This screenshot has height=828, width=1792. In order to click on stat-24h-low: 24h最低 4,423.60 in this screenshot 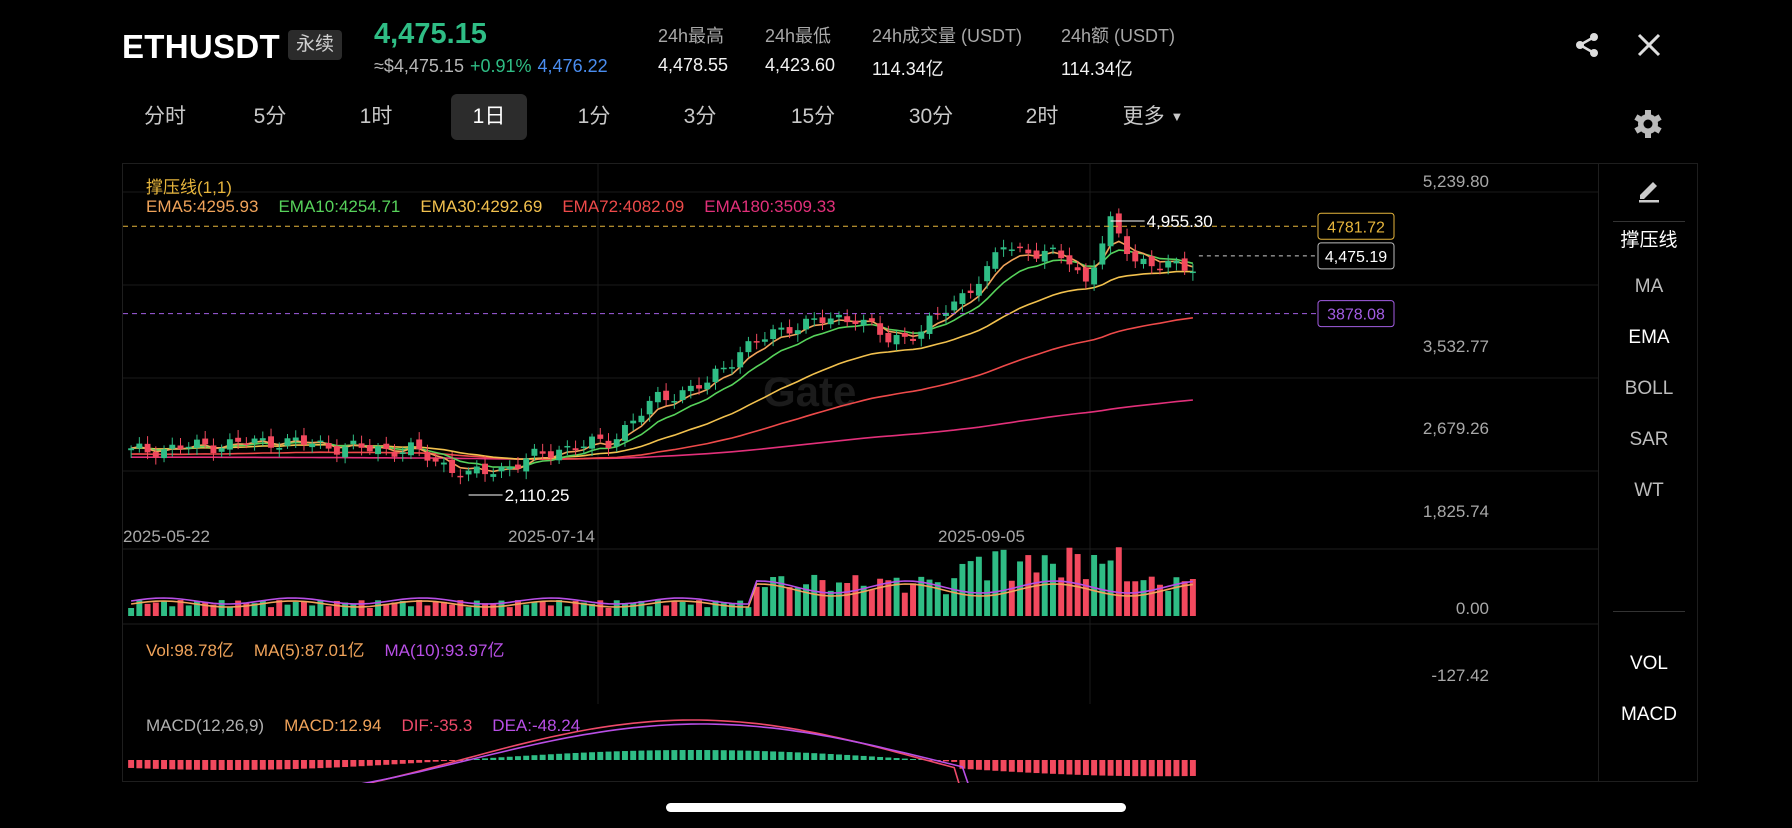, I will do `click(800, 49)`.